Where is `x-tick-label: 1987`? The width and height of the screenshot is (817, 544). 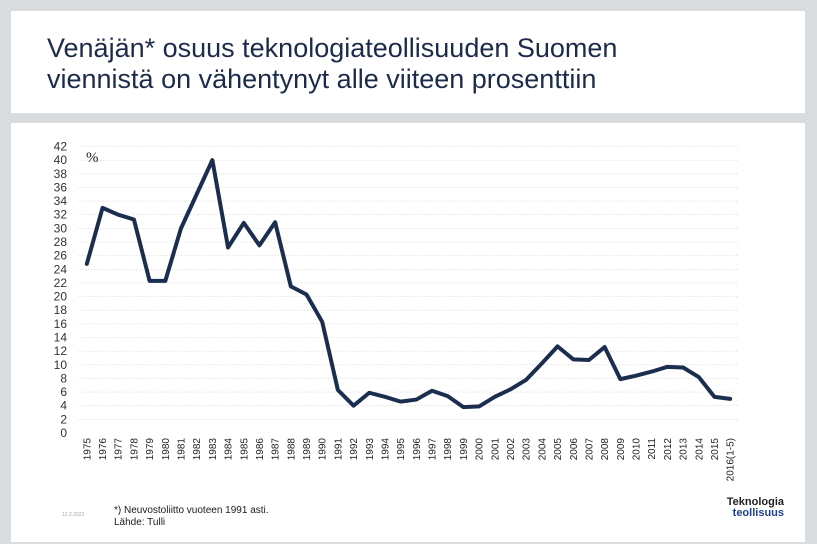 x-tick-label: 1987 is located at coordinates (276, 449).